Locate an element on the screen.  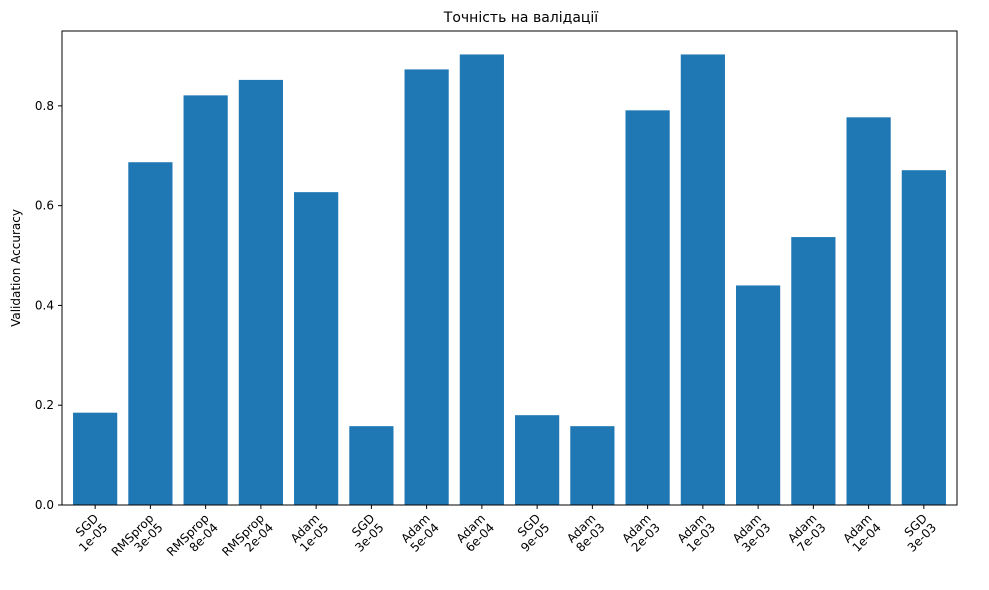
x-tick-label: Adam1e-05 is located at coordinates (310, 533).